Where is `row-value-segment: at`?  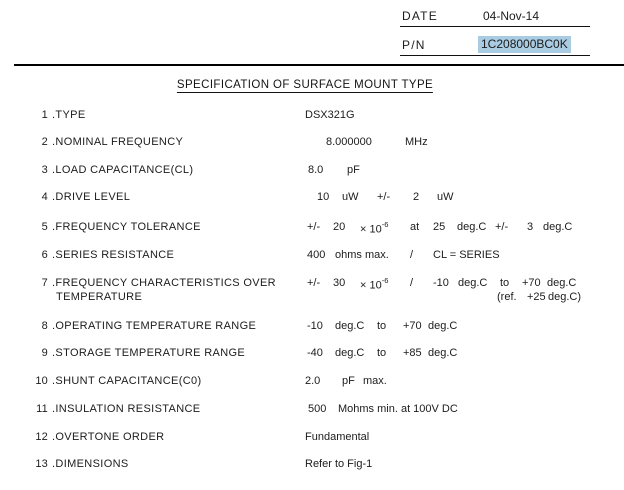
row-value-segment: at is located at coordinates (415, 227).